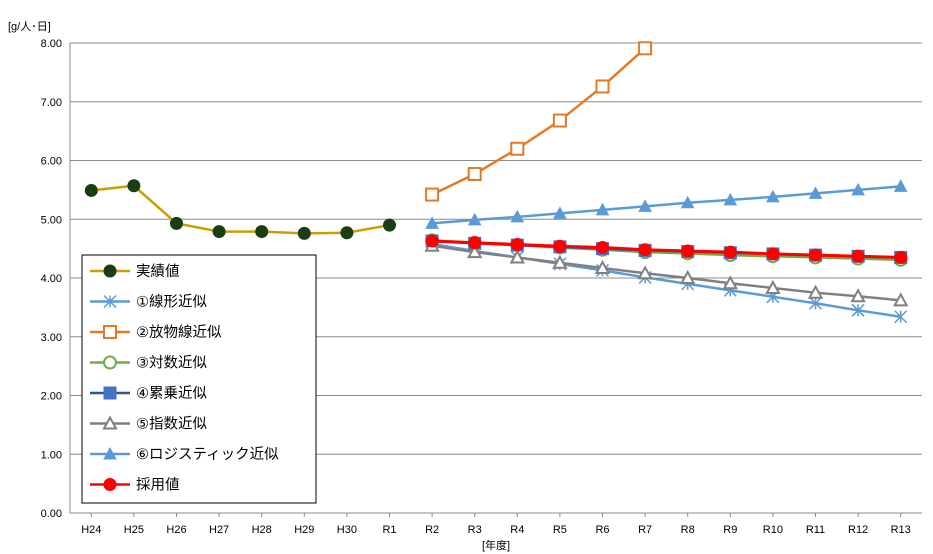  What do you see at coordinates (496, 545) in the screenshot?
I see `x-axis-label: [年度]` at bounding box center [496, 545].